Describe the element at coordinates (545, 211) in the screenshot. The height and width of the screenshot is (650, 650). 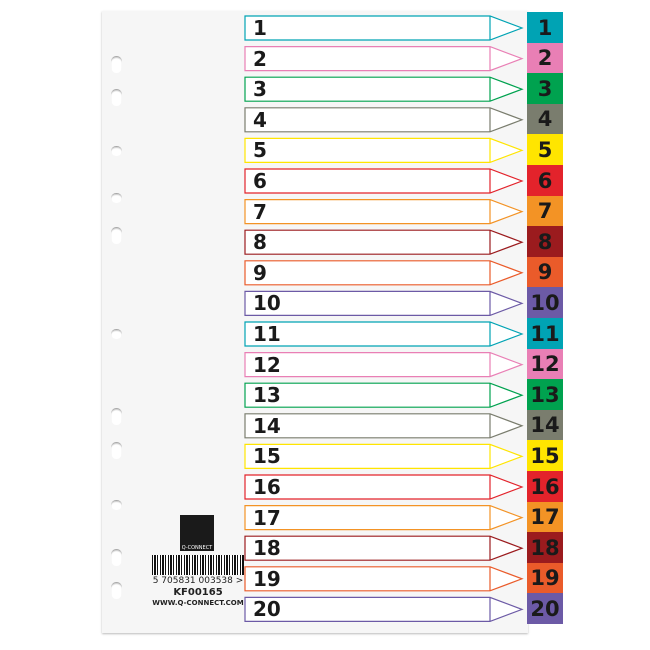
I see `index-tab: 7` at that location.